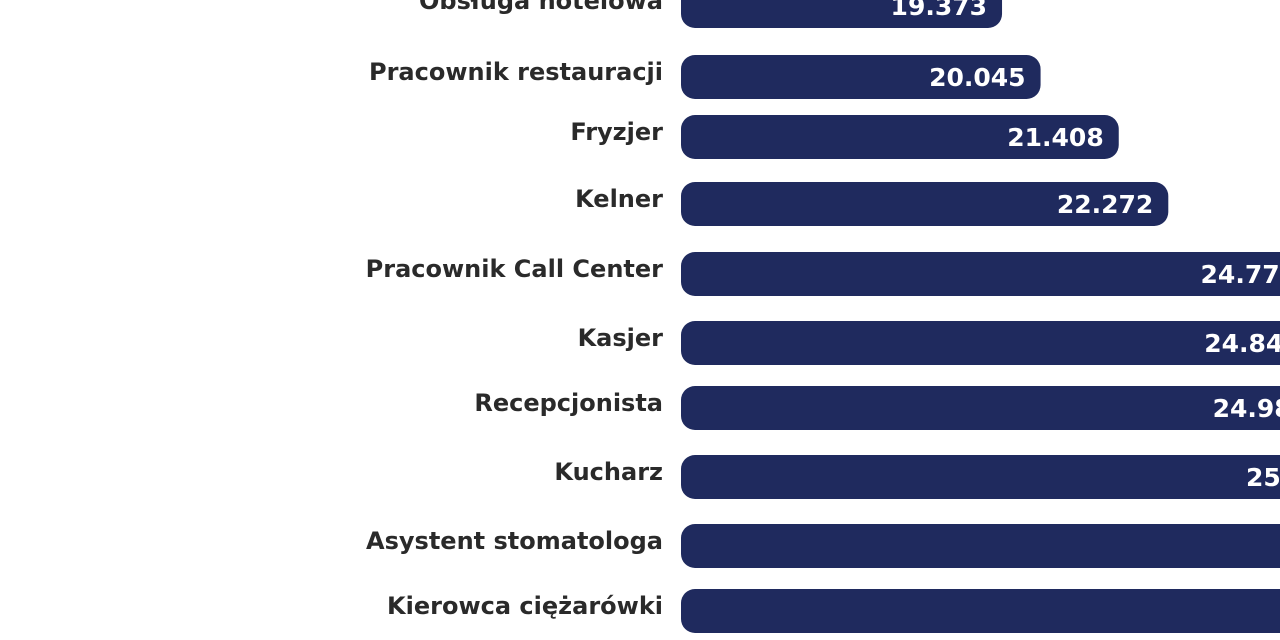 The width and height of the screenshot is (1280, 640). Describe the element at coordinates (1263, 477) in the screenshot. I see `value-label: 25.570` at that location.